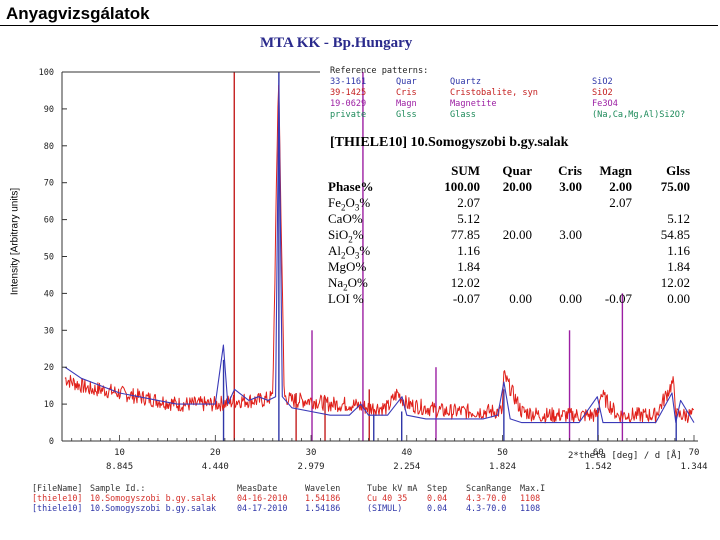 The image size is (720, 540). What do you see at coordinates (379, 71) in the screenshot?
I see `reference-heading: Reference patterns:` at bounding box center [379, 71].